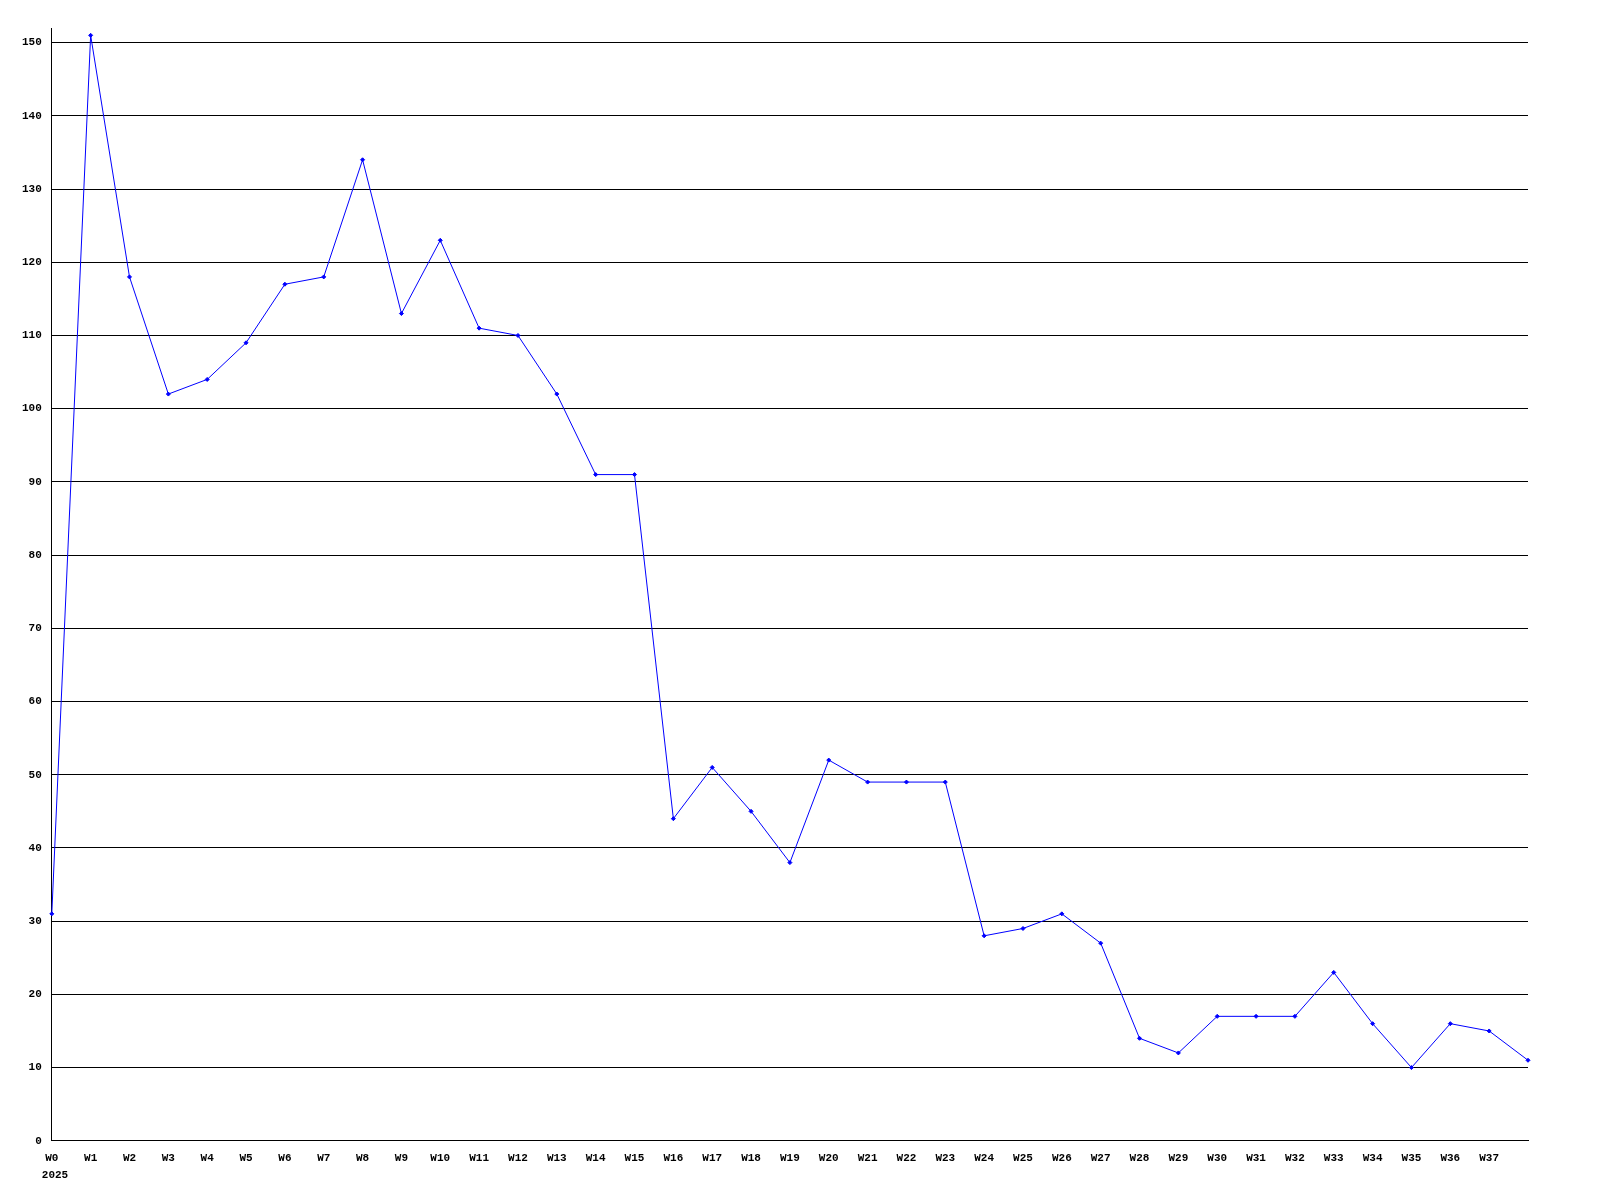 This screenshot has height=1200, width=1600. Describe the element at coordinates (673, 1158) in the screenshot. I see `x-tick-label: W16` at that location.